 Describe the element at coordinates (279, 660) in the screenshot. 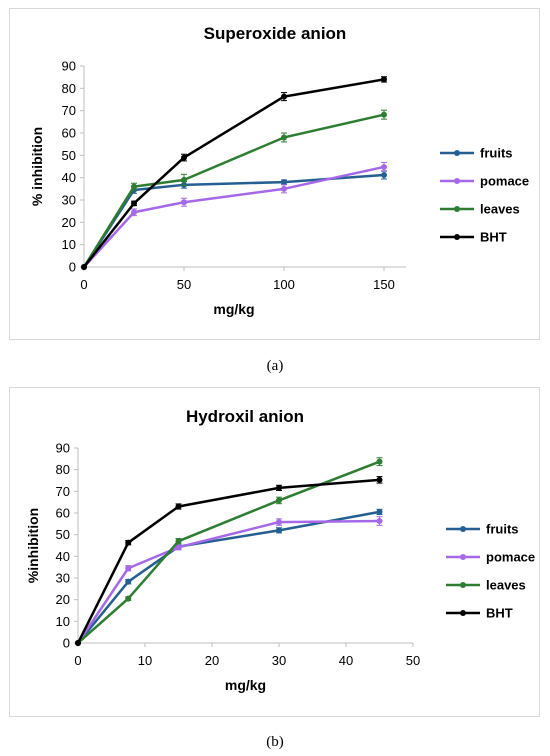

I see `x-tick-label: 30` at that location.